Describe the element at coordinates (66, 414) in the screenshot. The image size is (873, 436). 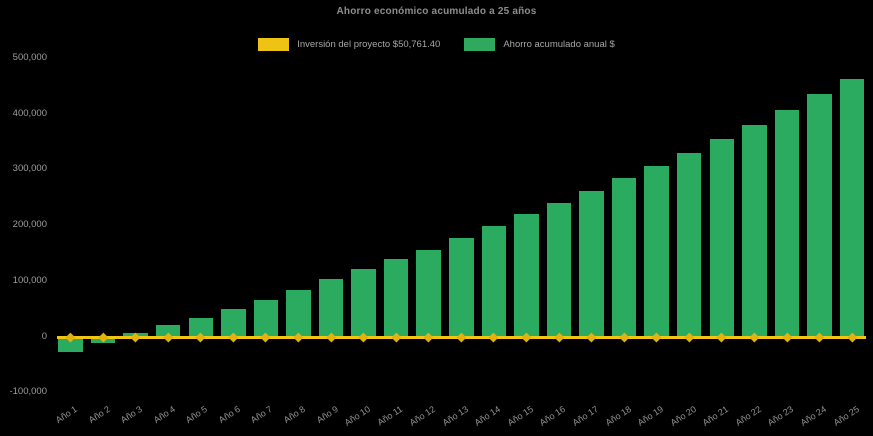
I see `x-tick-label-year-1: Año 1` at that location.